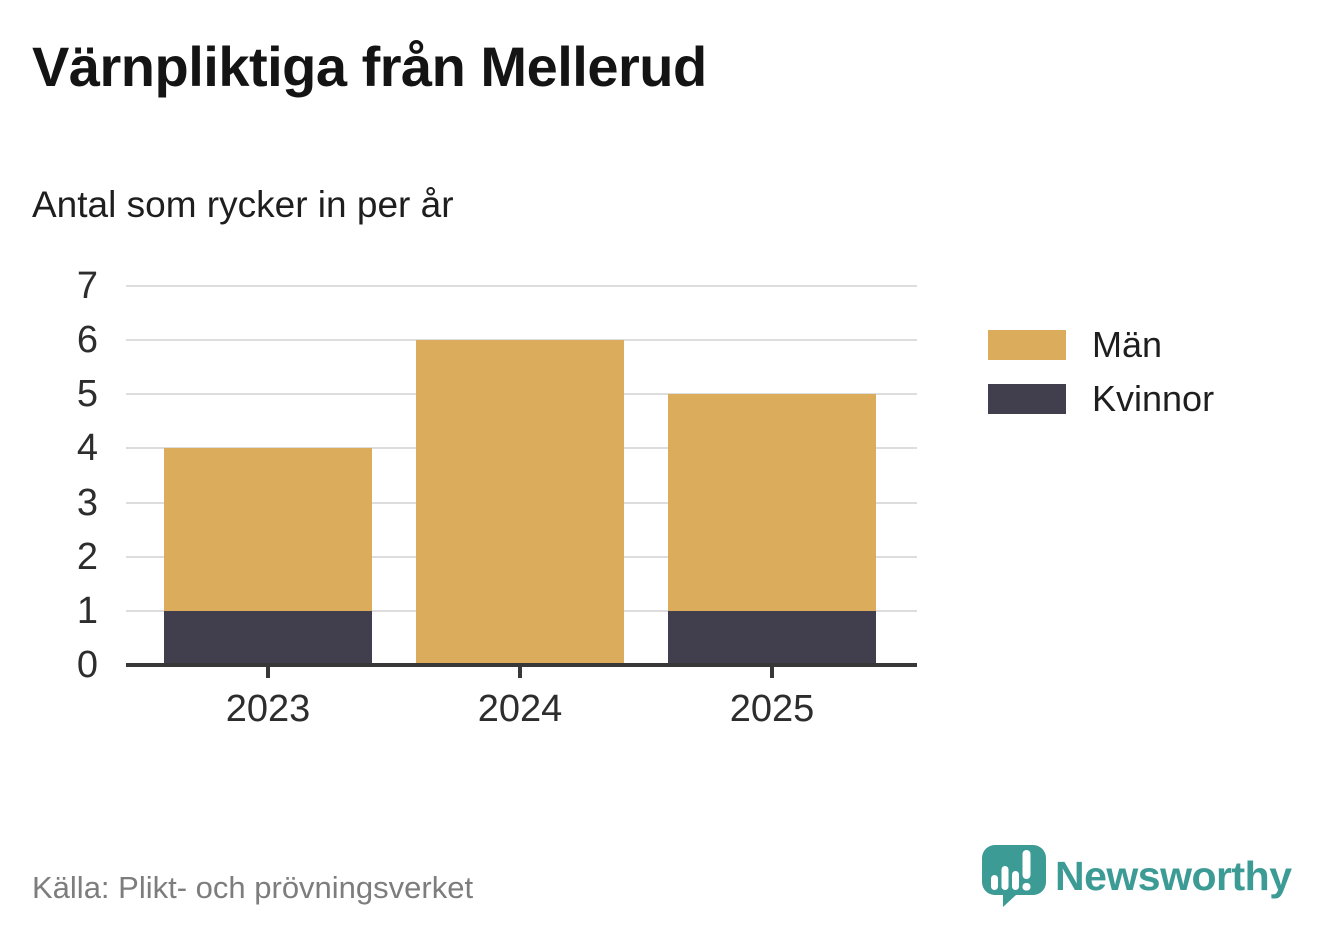 The image size is (1322, 939). I want to click on bar-segment-2023-män, so click(268, 529).